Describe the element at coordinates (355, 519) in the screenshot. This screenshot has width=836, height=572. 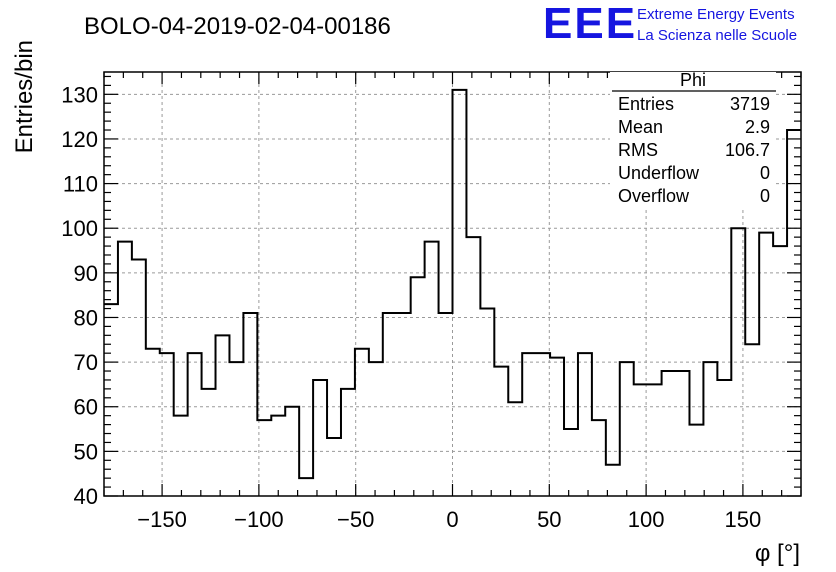
I see `x-tick-label: −50` at that location.